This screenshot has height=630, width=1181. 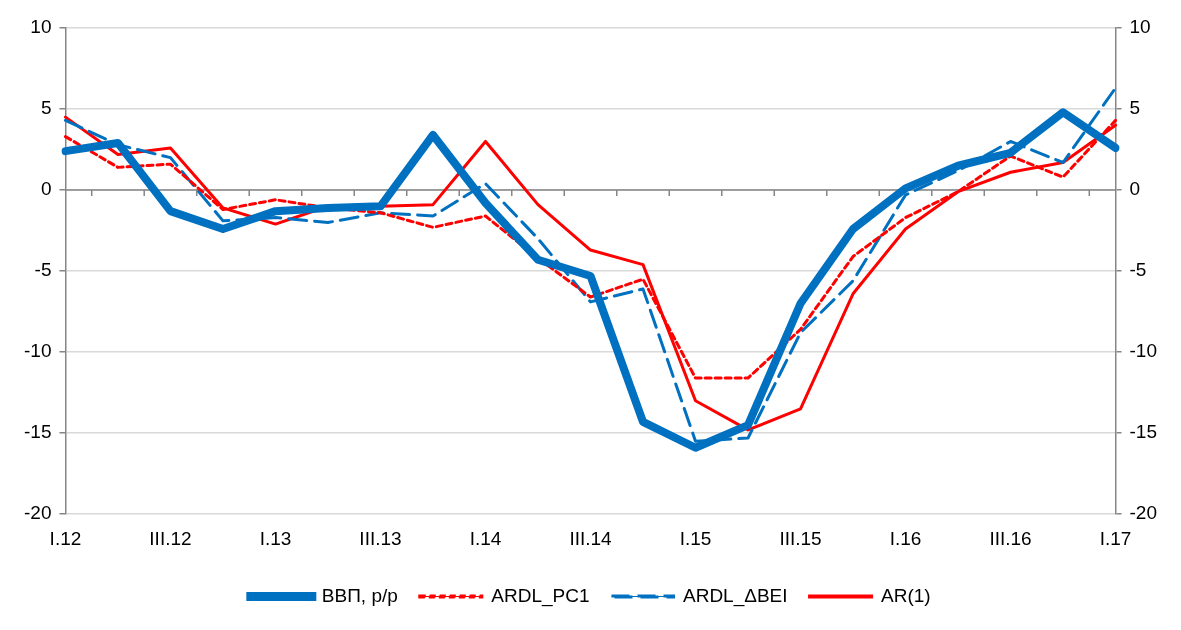 What do you see at coordinates (46, 189) in the screenshot?
I see `y-tick-label: 0` at bounding box center [46, 189].